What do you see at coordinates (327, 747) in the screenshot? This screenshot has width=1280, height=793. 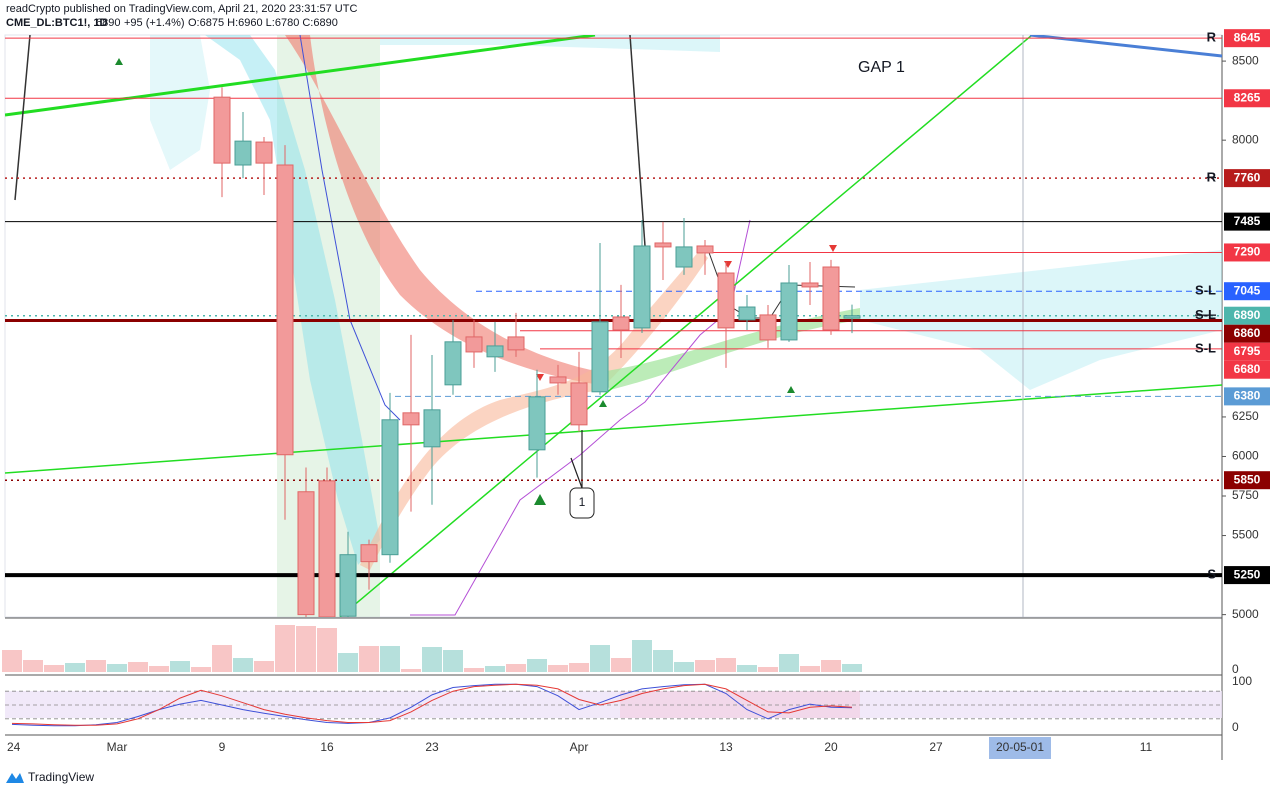 I see `x-tick-label: 16` at bounding box center [327, 747].